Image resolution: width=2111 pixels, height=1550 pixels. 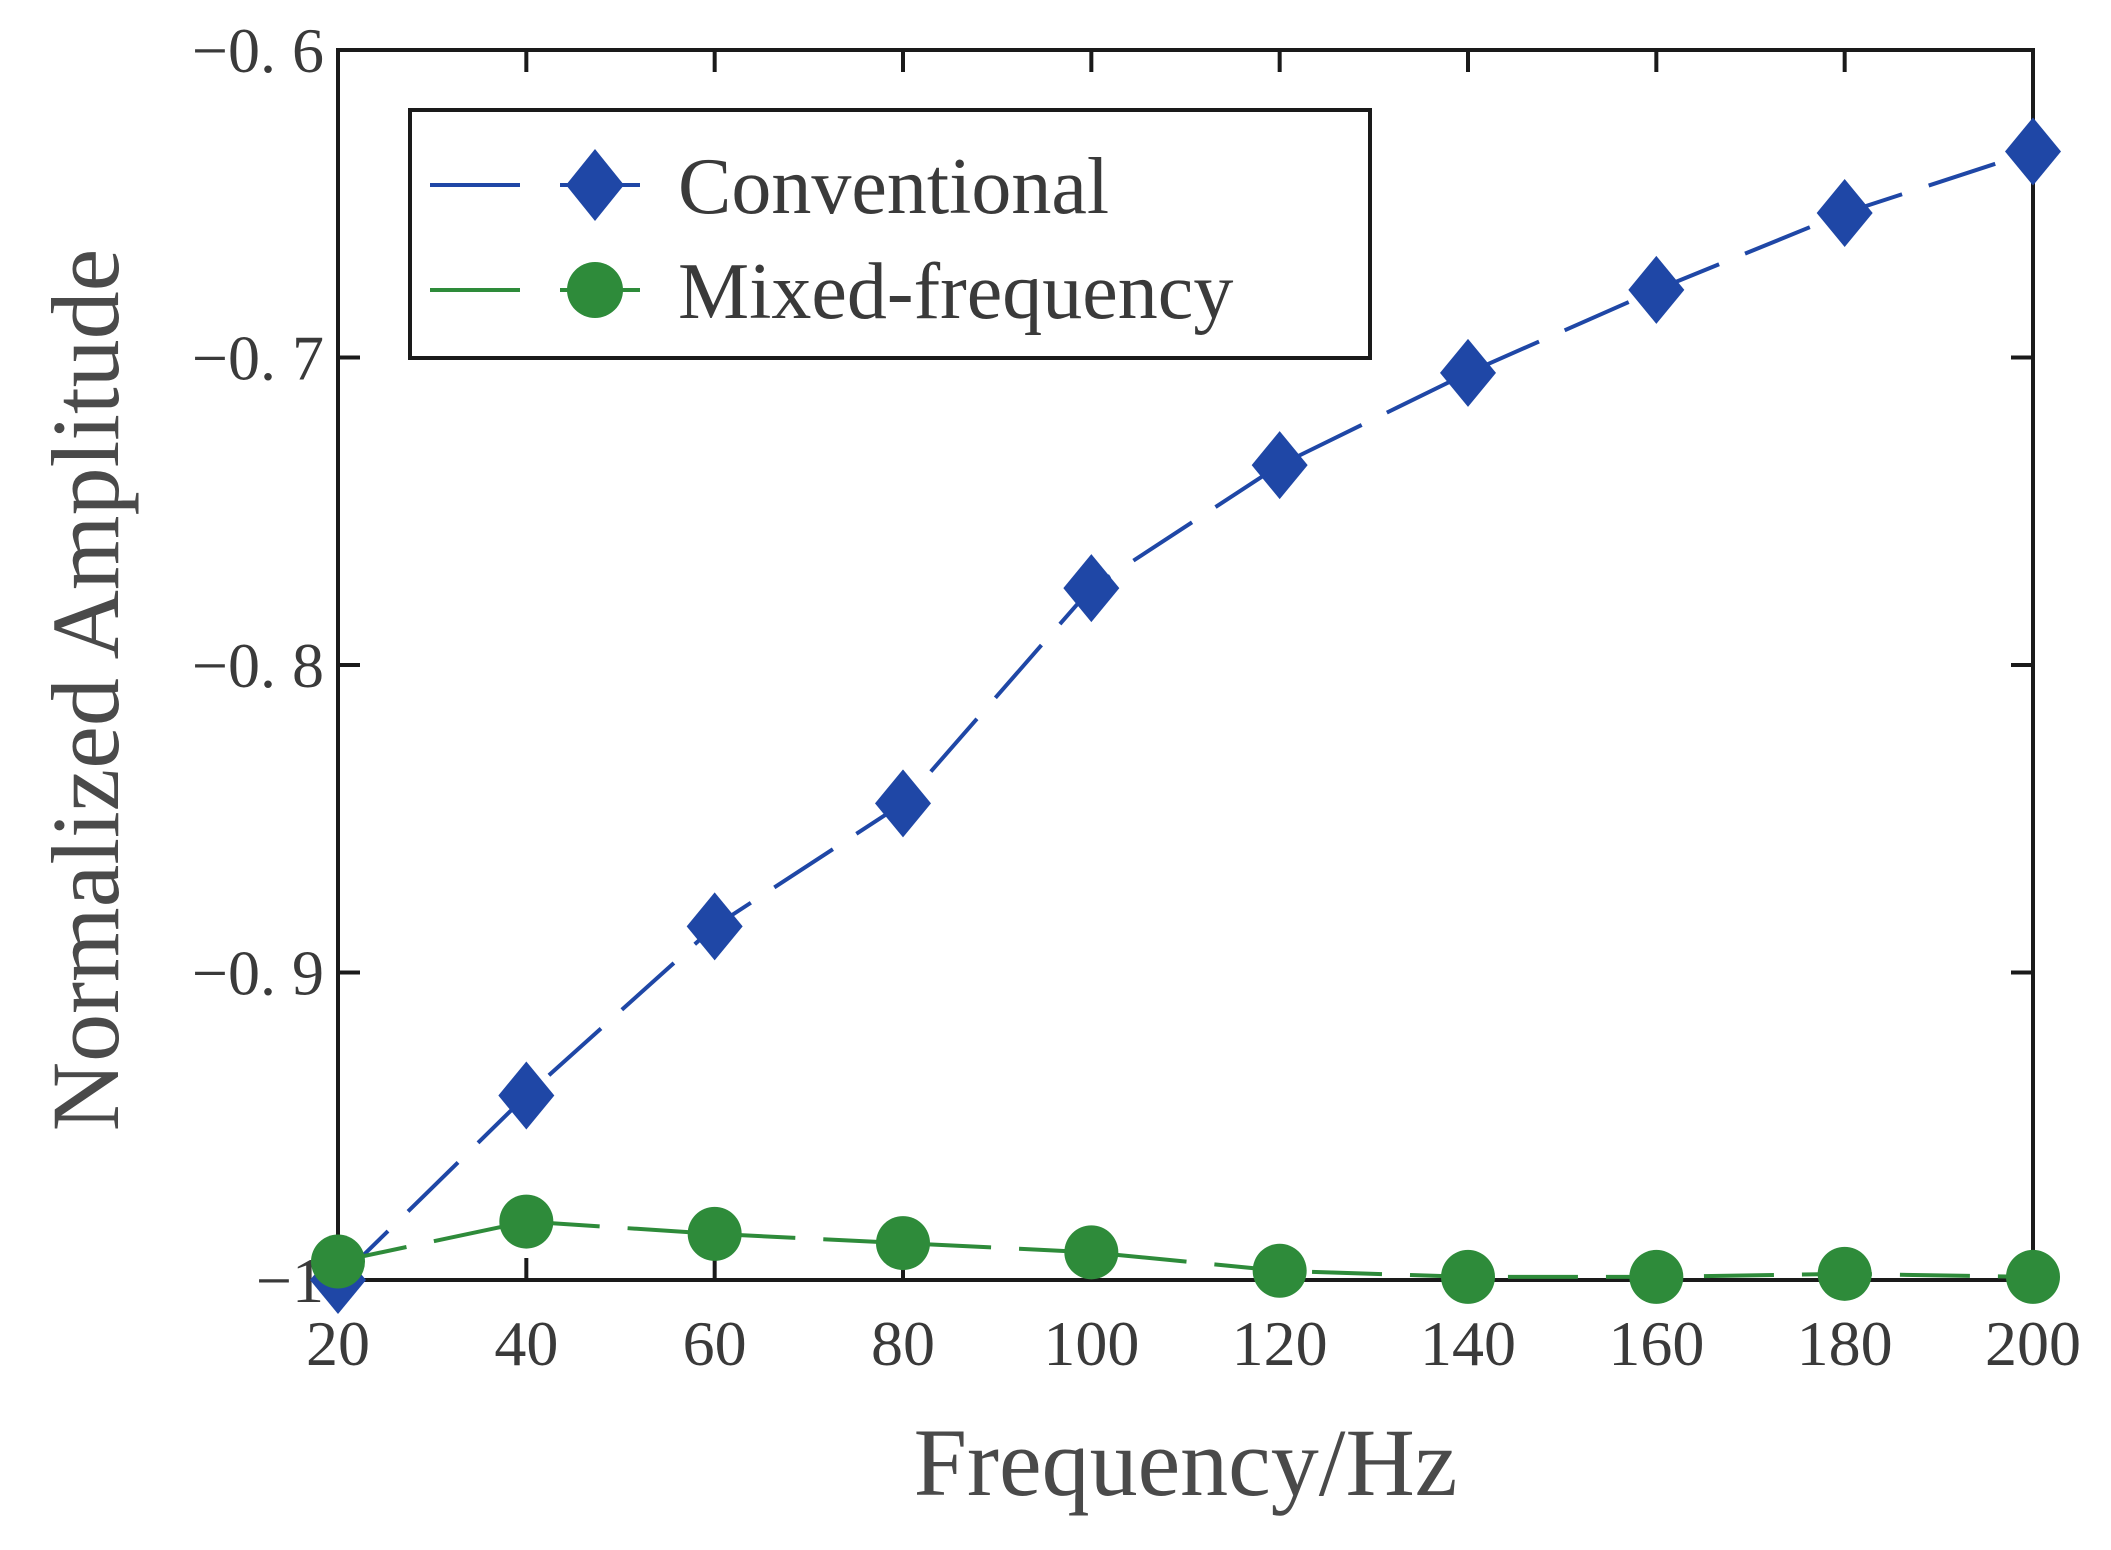 I want to click on legend-box, so click(x=890, y=234).